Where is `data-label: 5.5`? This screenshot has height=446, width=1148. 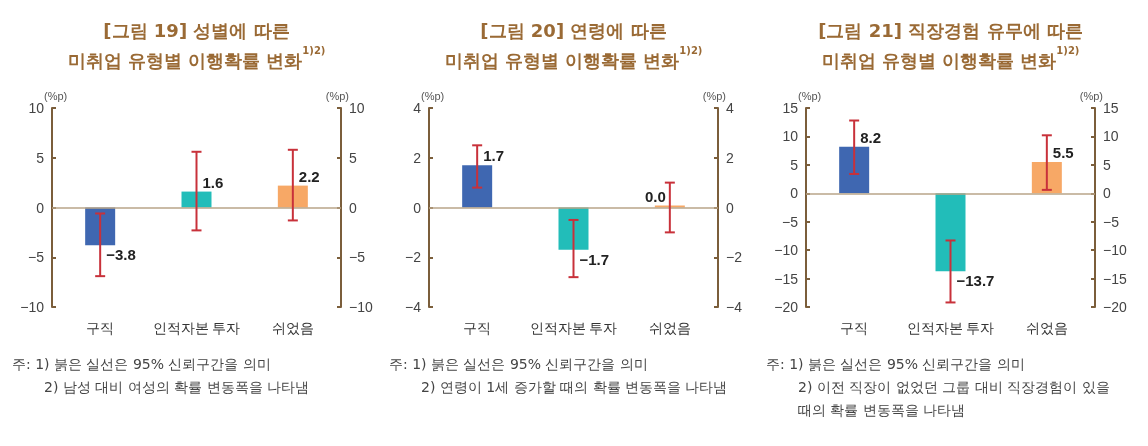
data-label: 5.5 is located at coordinates (1063, 153).